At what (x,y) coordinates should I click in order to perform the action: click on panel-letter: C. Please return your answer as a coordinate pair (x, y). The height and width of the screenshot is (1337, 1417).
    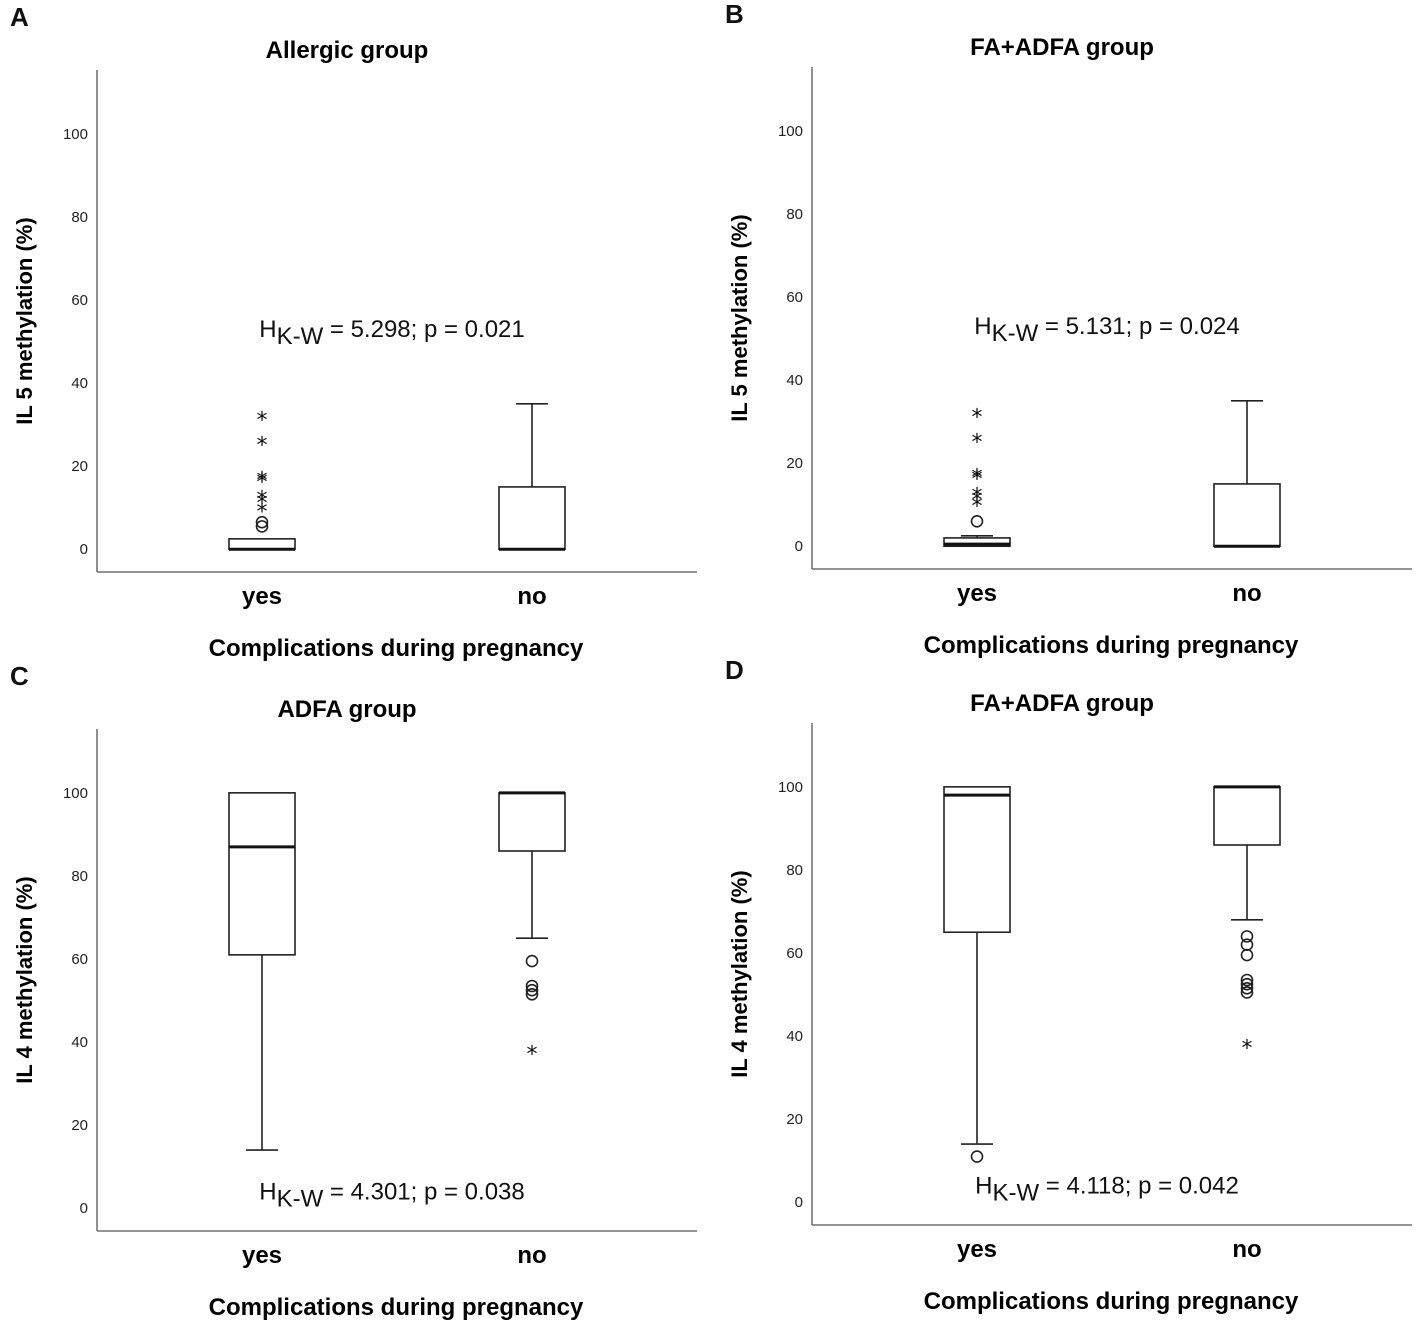
    Looking at the image, I should click on (19, 676).